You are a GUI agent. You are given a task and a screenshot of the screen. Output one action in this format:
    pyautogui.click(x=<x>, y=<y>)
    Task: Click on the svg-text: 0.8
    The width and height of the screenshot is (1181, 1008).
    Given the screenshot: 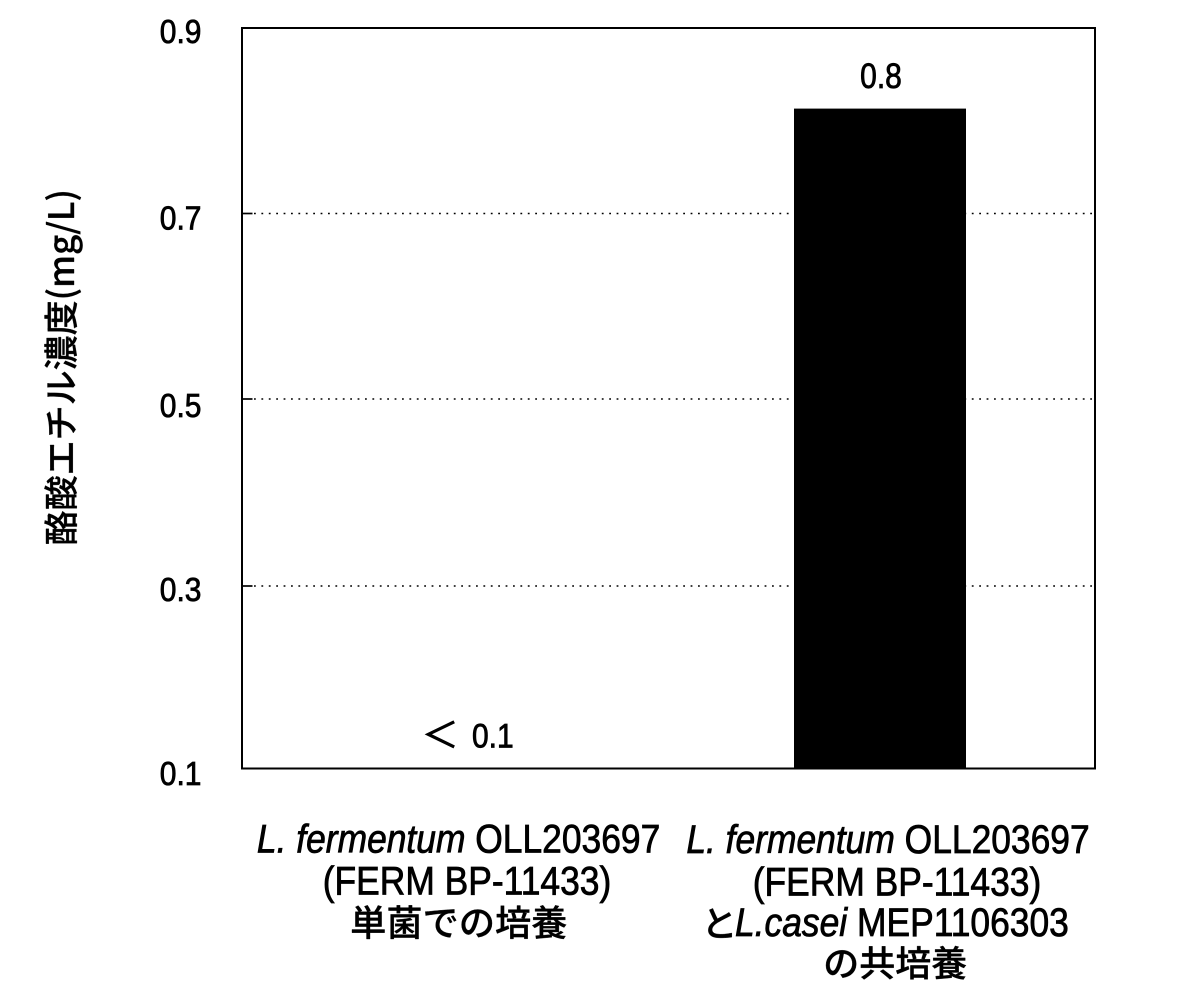 What is the action you would take?
    pyautogui.click(x=881, y=76)
    